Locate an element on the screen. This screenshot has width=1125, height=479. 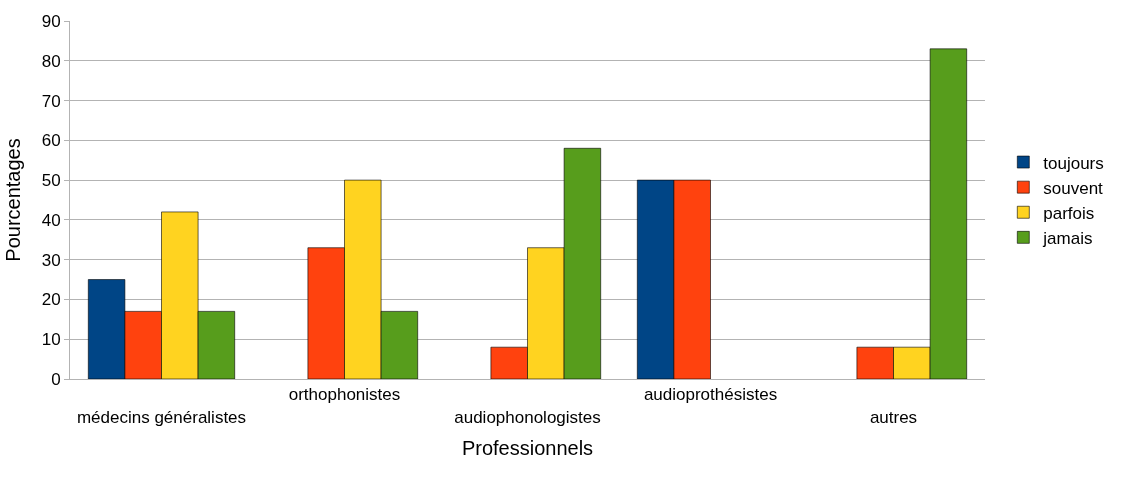
legend-label: parfois is located at coordinates (1069, 213).